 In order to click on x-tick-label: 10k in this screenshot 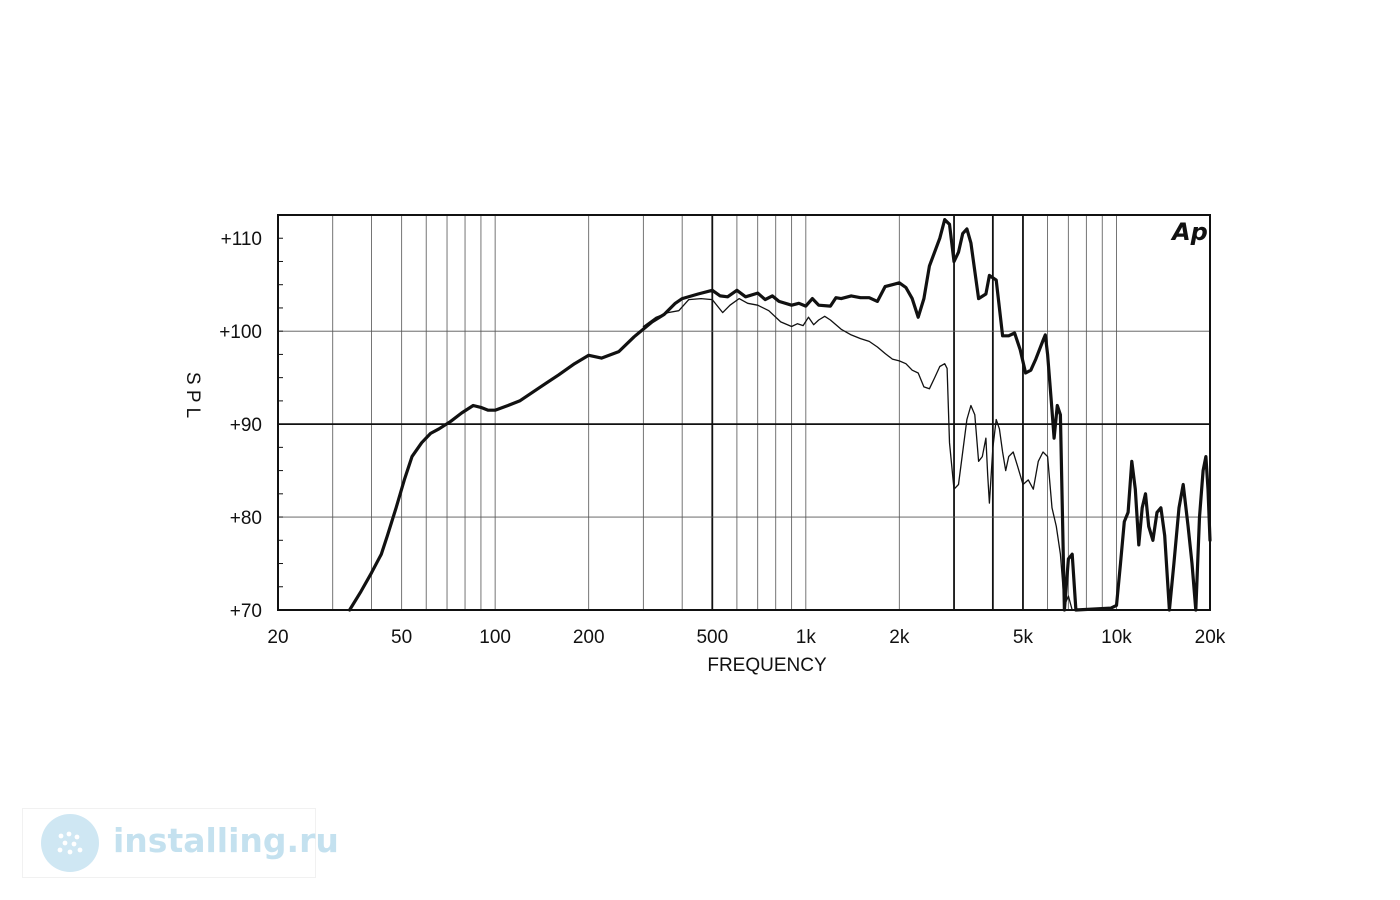, I will do `click(1116, 637)`.